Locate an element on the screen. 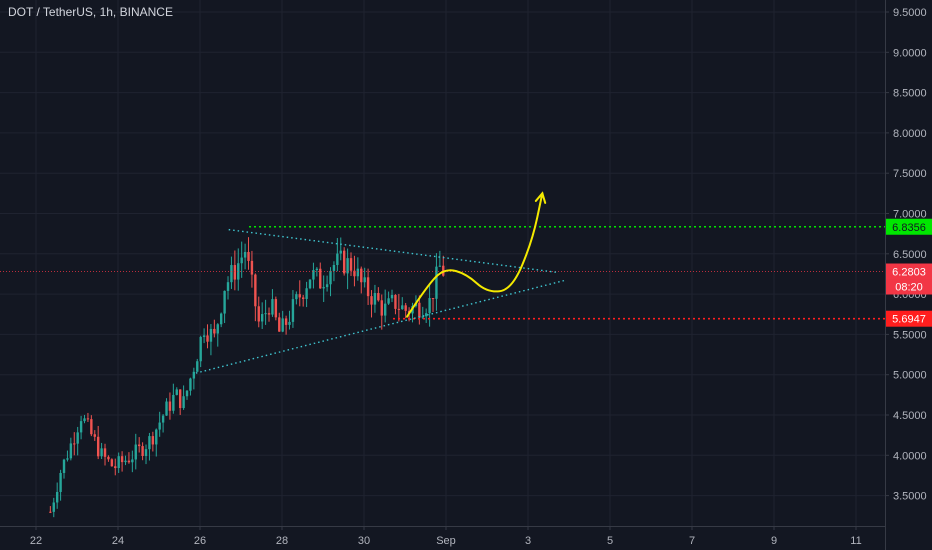 The width and height of the screenshot is (932, 550). time-tick-label: 26 is located at coordinates (200, 541).